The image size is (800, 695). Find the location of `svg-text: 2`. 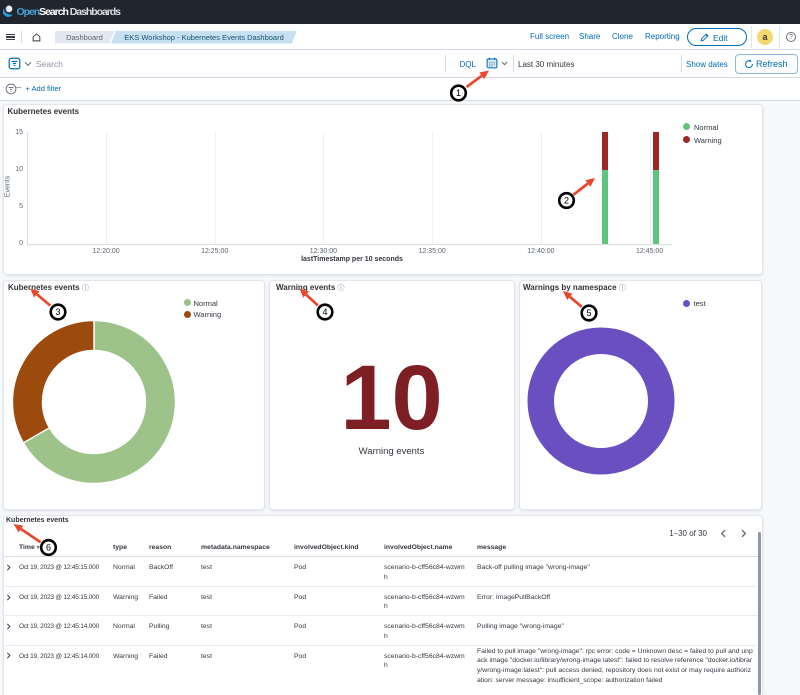

svg-text: 2 is located at coordinates (566, 201).